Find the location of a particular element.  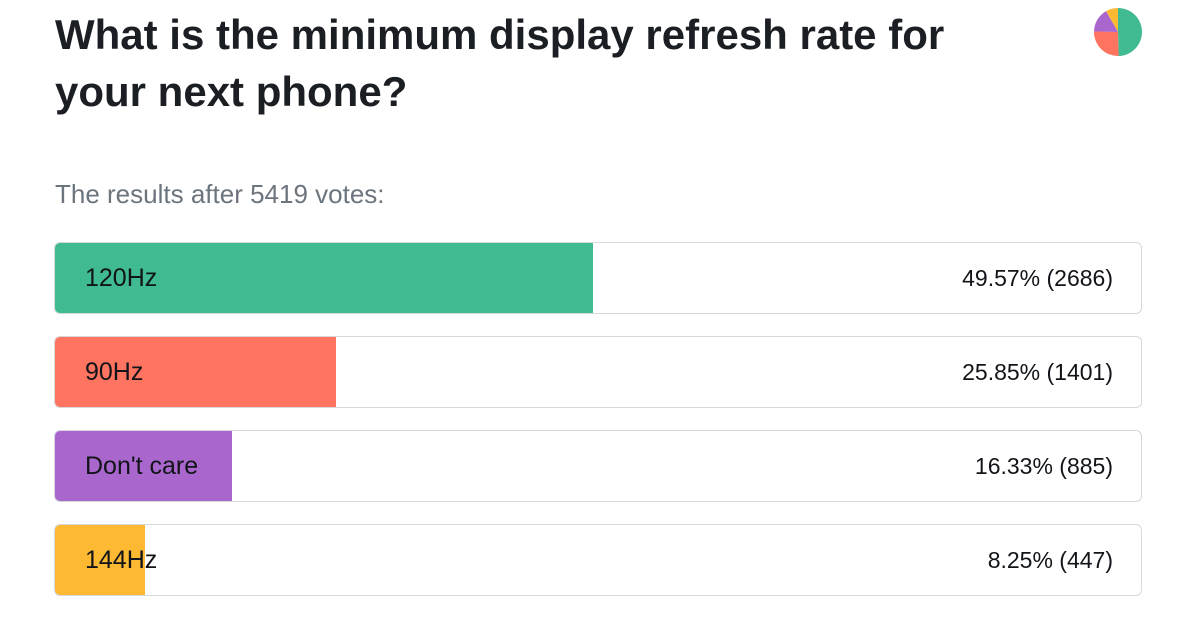

results-summary: The results after 5419 votes: is located at coordinates (220, 194).